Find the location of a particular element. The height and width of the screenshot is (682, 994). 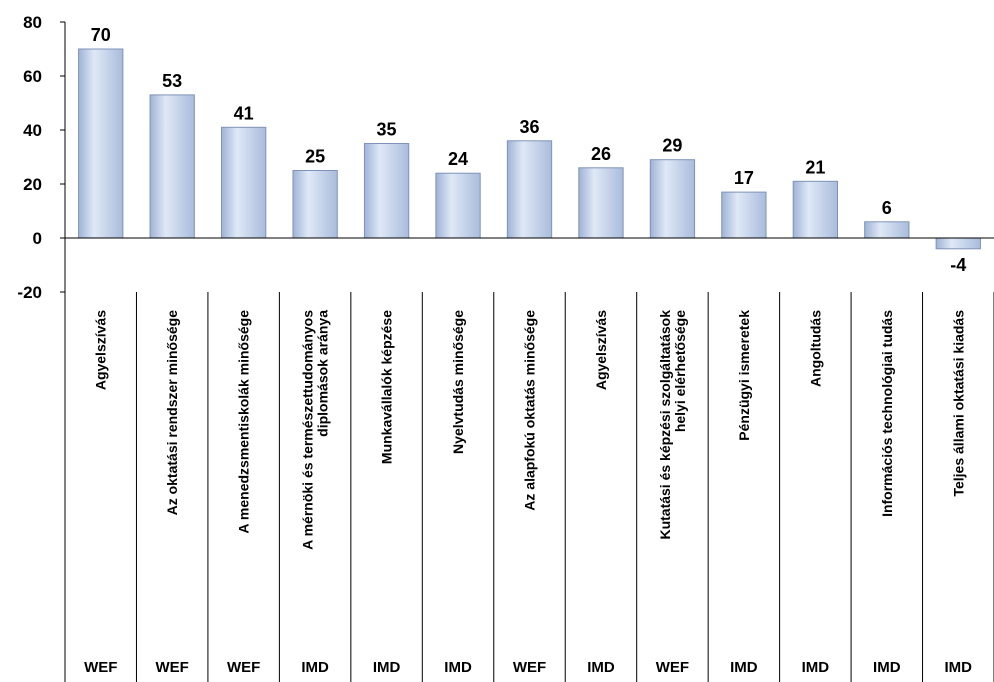

x-tick-label-line: Pénzügyi ismeretek is located at coordinates (744, 375).